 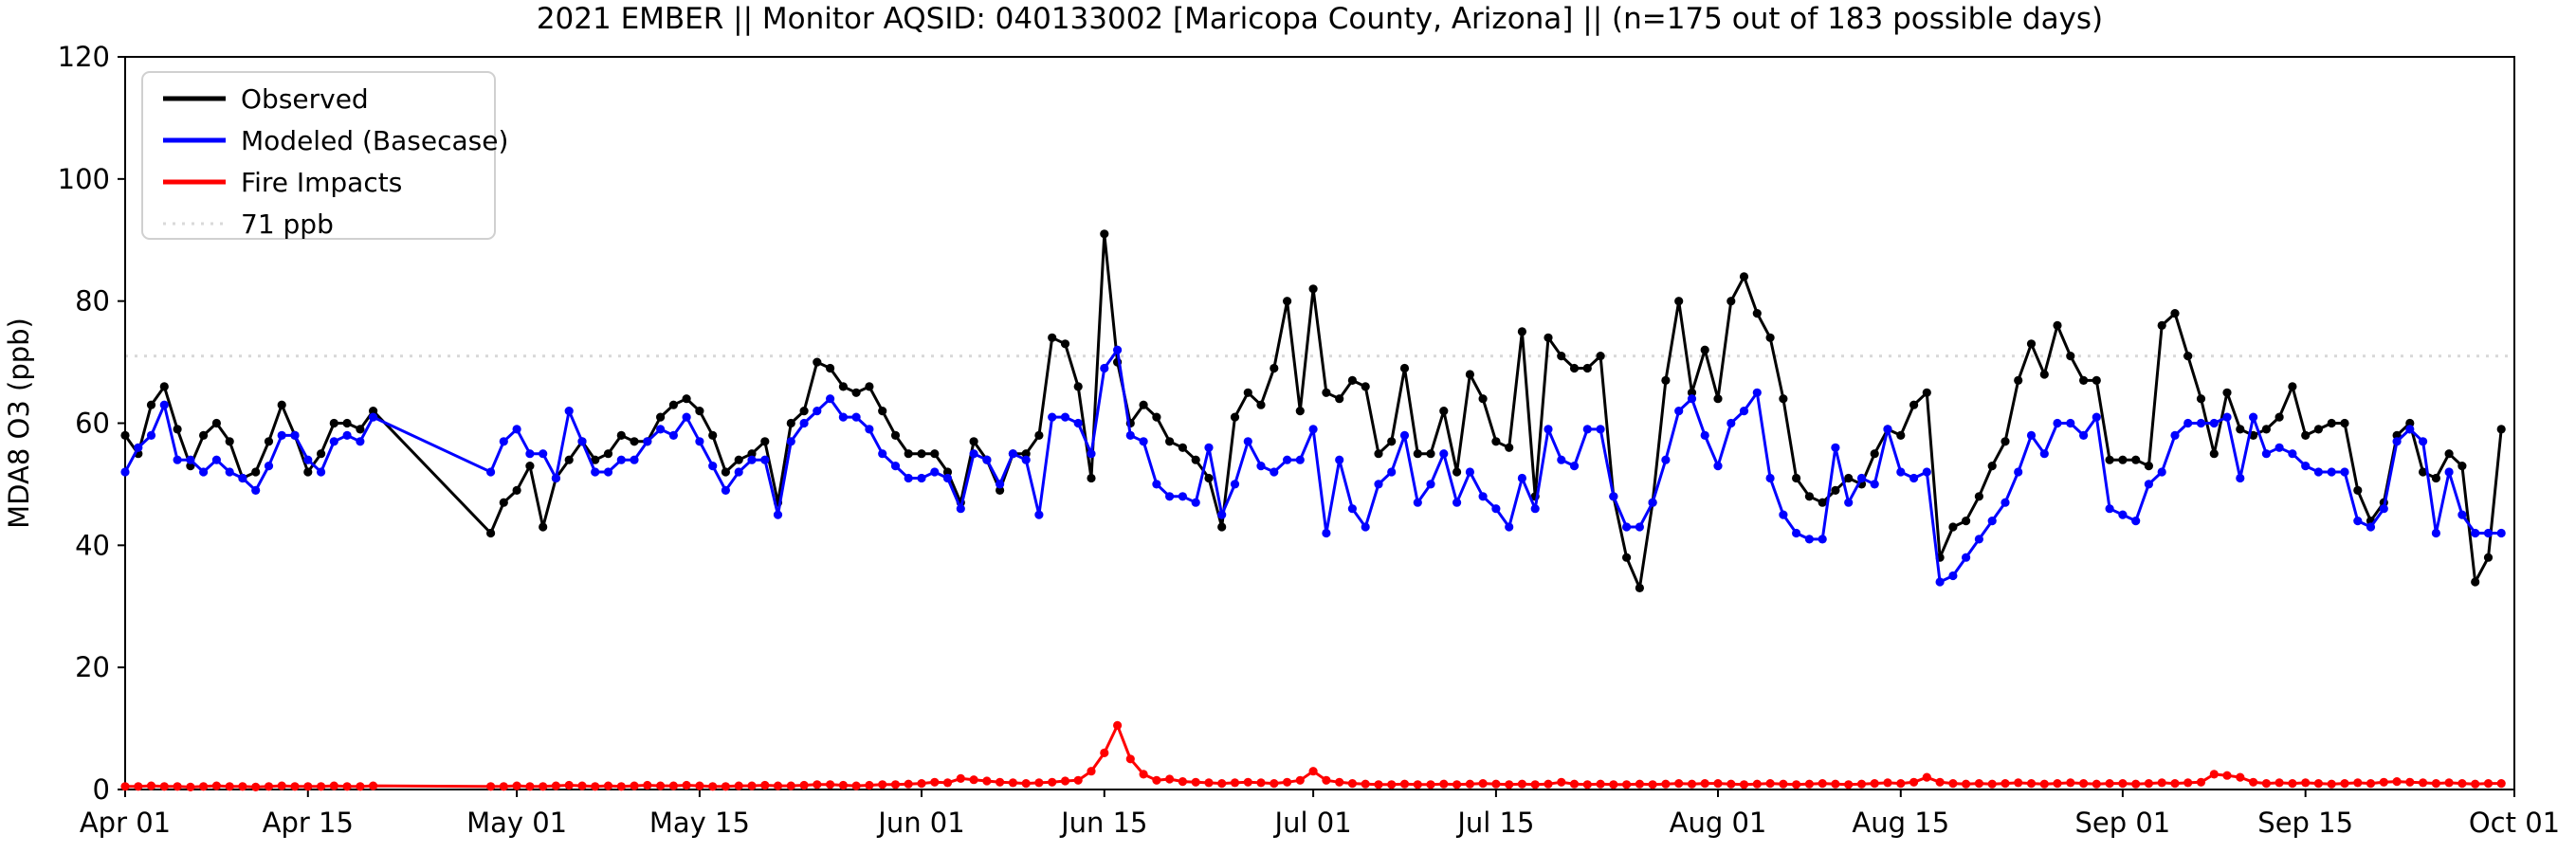 What do you see at coordinates (516, 823) in the screenshot?
I see `x-tick-label: May 01` at bounding box center [516, 823].